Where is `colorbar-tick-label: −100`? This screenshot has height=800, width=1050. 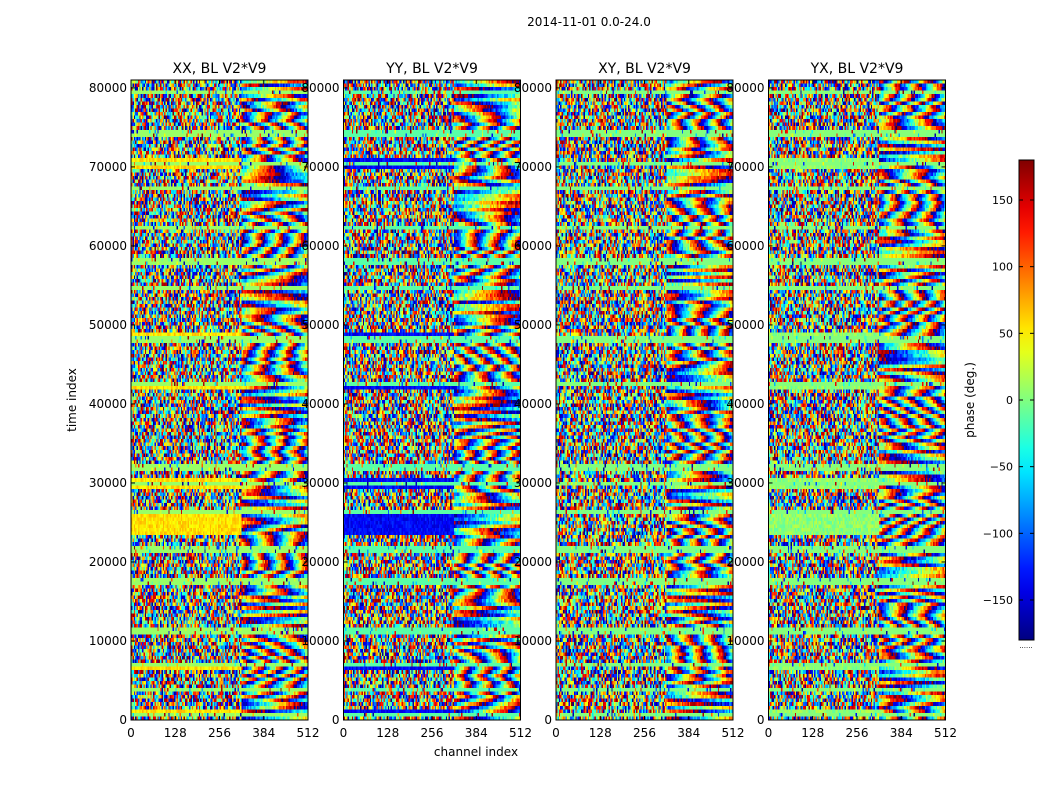
colorbar-tick-label: −100 is located at coordinates (998, 533).